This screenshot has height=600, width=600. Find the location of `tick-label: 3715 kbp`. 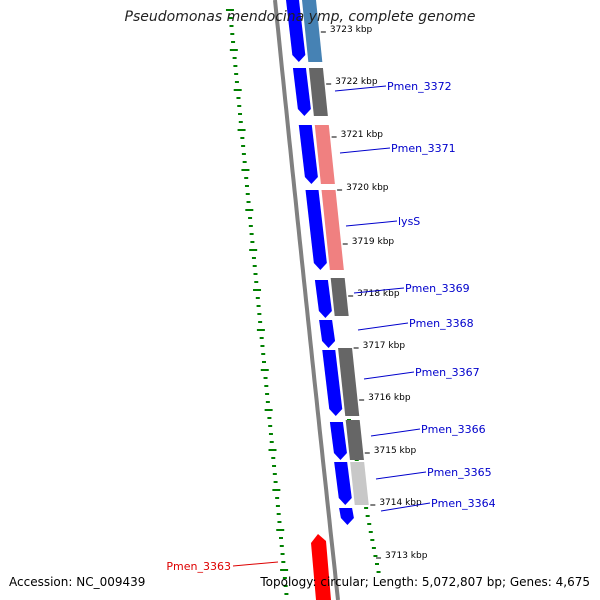

tick-label: 3715 kbp is located at coordinates (395, 451).